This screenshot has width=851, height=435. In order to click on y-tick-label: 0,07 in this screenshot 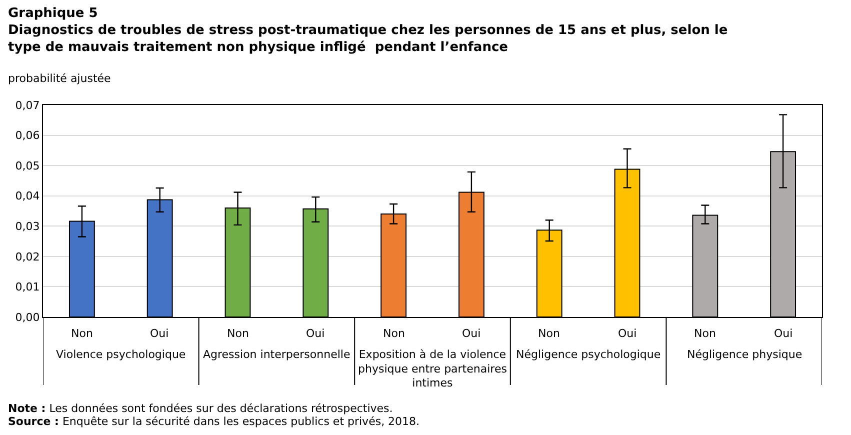, I will do `click(27, 105)`.